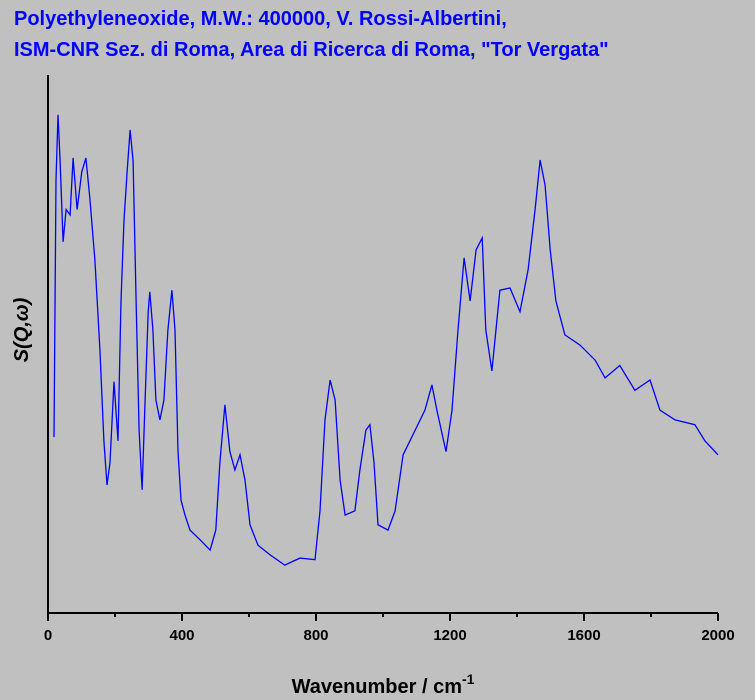 Image resolution: width=755 pixels, height=700 pixels. Describe the element at coordinates (377, 687) in the screenshot. I see `x-axis-label-text: Wavenumber / cm` at that location.